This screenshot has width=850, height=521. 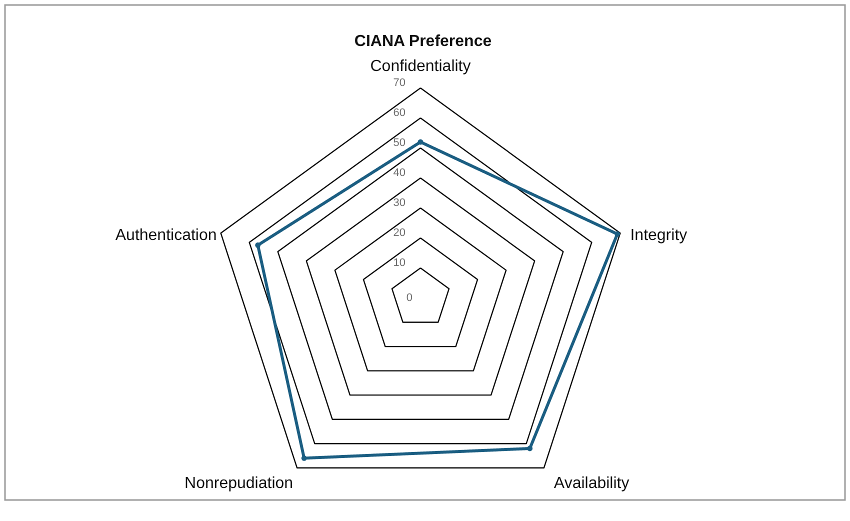 I want to click on y-tick-label: 20, so click(x=399, y=233).